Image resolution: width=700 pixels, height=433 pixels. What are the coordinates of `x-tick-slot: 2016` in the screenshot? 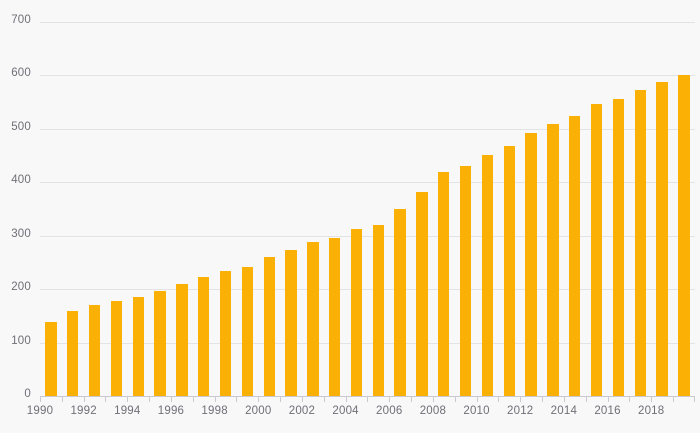 It's located at (612, 414).